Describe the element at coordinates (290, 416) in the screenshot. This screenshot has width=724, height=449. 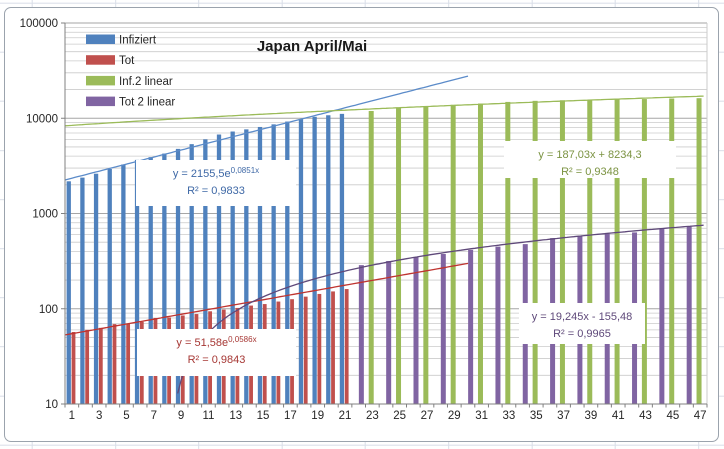
I see `x-tick-label: 17` at that location.